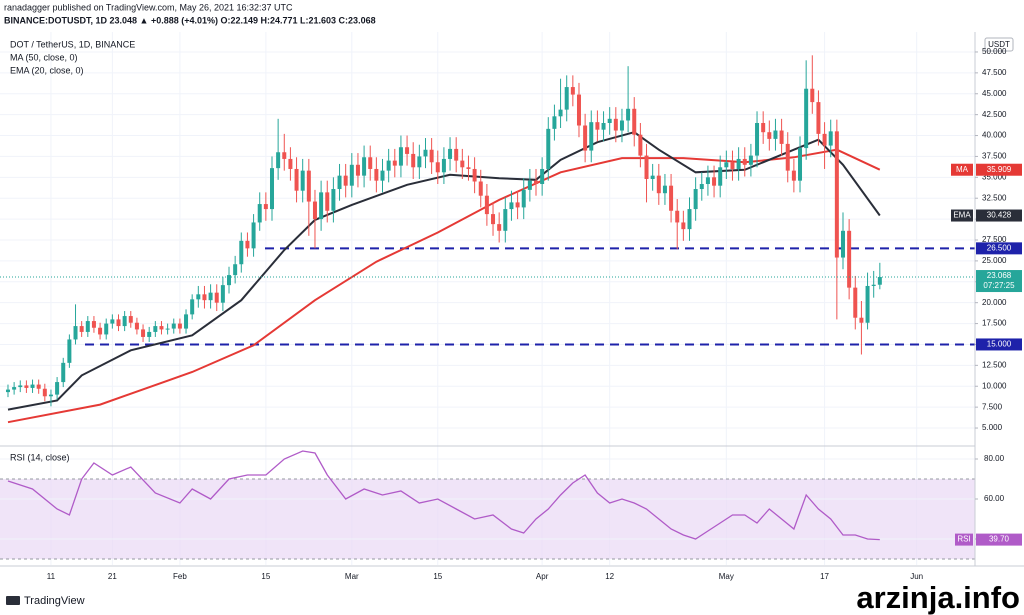 The image size is (1024, 615). I want to click on x-tick-label: 15, so click(265, 576).